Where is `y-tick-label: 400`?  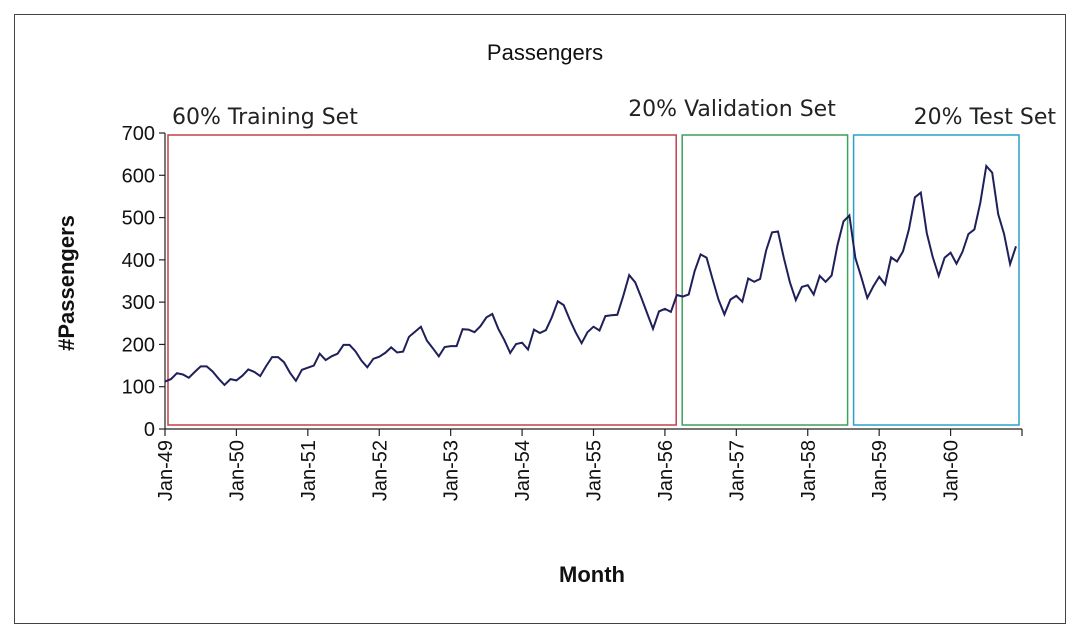 y-tick-label: 400 is located at coordinates (138, 261).